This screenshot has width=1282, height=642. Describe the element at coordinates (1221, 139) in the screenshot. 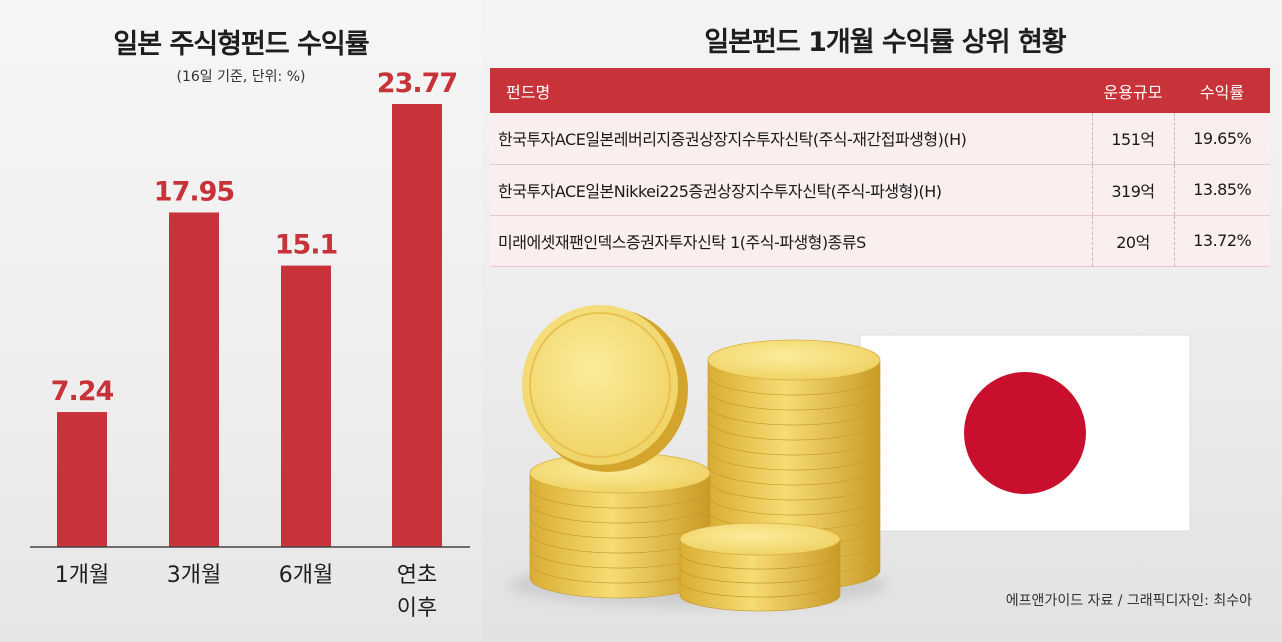

I see `return-cell: 19.65%` at that location.